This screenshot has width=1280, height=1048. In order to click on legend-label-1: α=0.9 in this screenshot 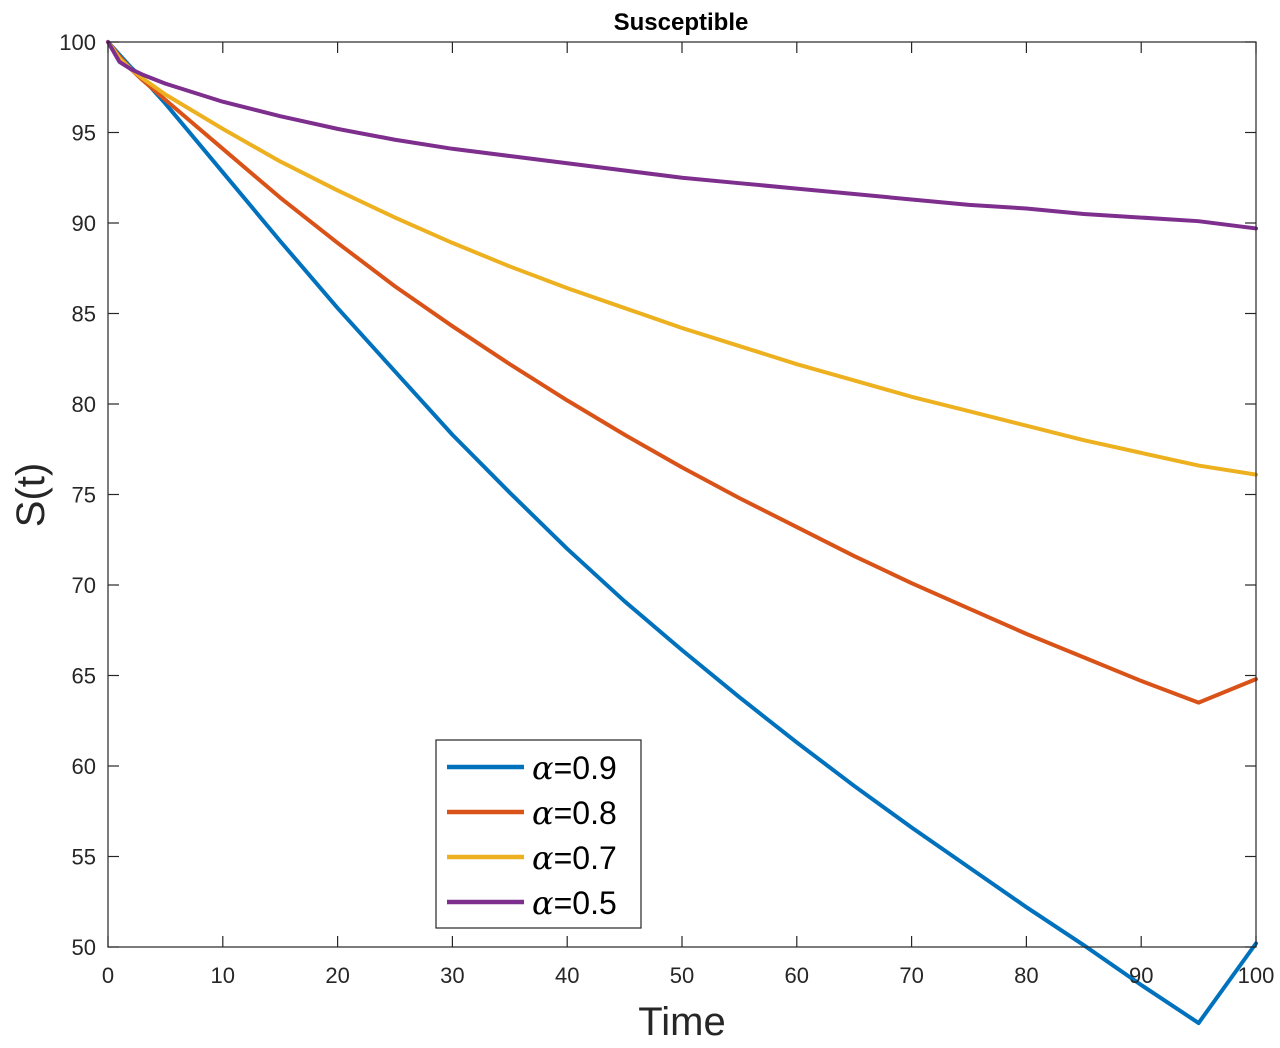, I will do `click(574, 768)`.